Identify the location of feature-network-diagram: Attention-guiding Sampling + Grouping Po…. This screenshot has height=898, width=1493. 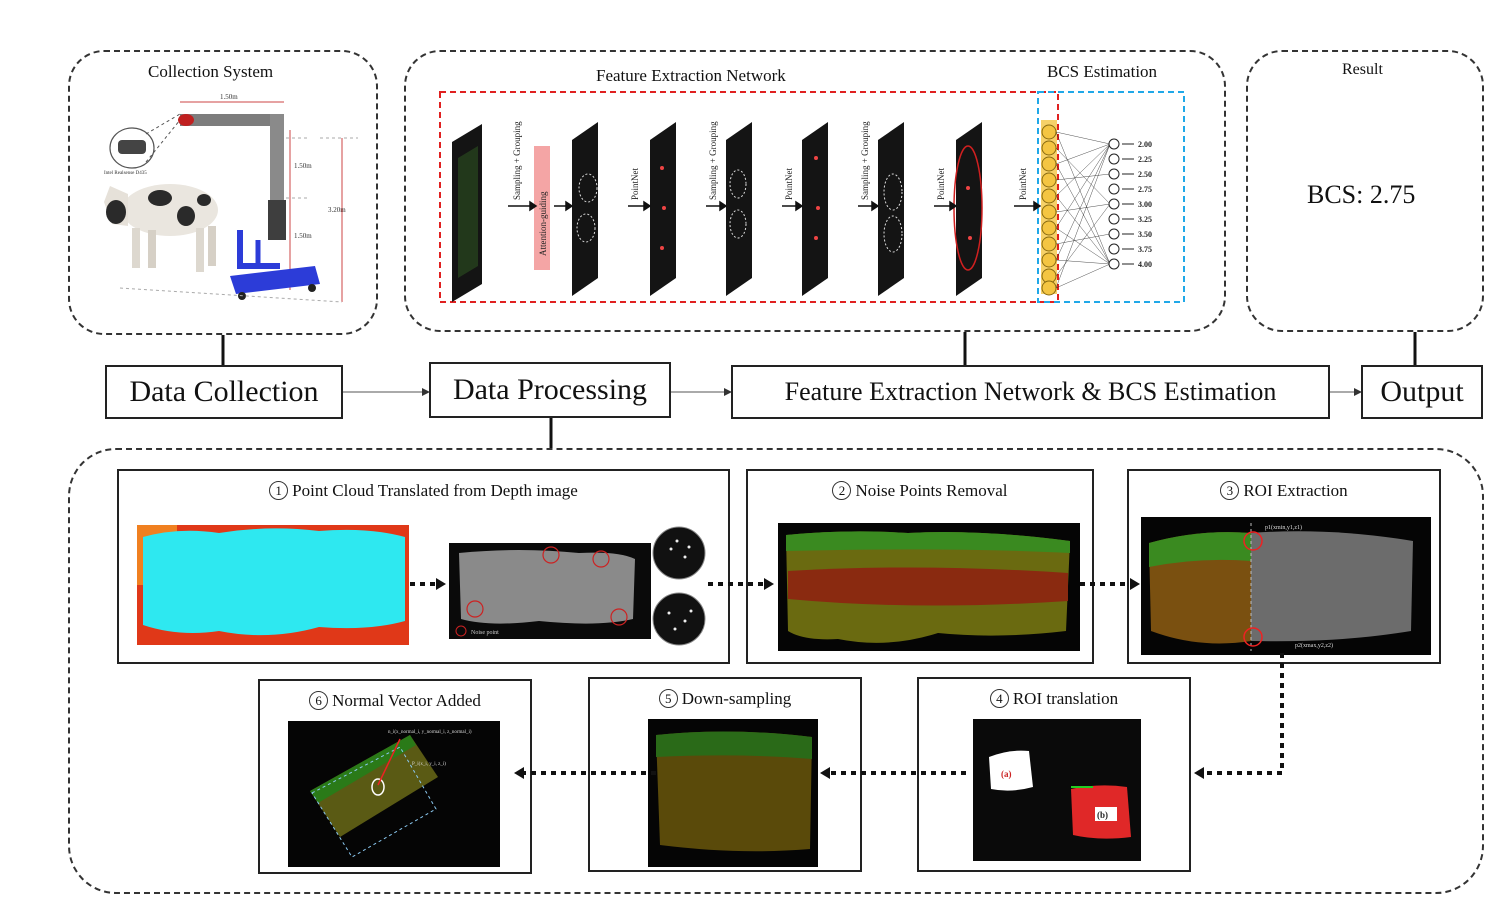
(812, 197).